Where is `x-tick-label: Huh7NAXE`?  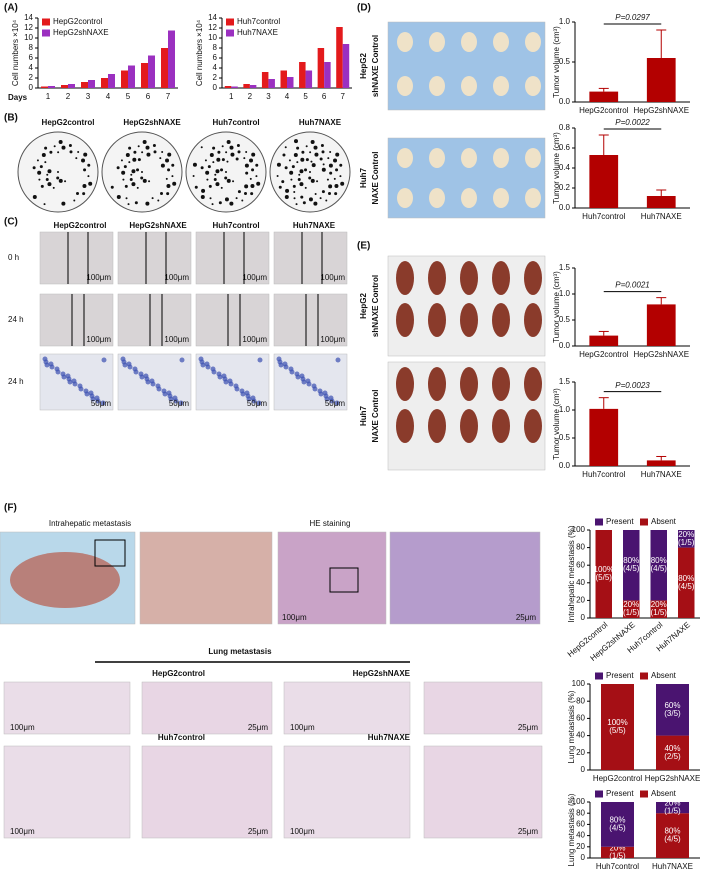
x-tick-label: Huh7NAXE is located at coordinates (672, 866).